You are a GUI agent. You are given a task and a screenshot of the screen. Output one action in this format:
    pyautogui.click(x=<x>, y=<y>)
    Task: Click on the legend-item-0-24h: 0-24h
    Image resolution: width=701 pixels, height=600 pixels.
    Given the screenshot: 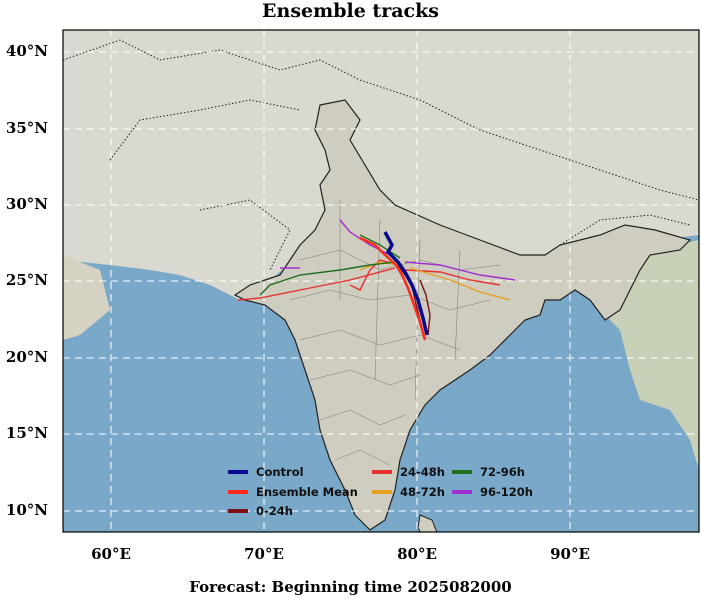 What is the action you would take?
    pyautogui.click(x=260, y=511)
    